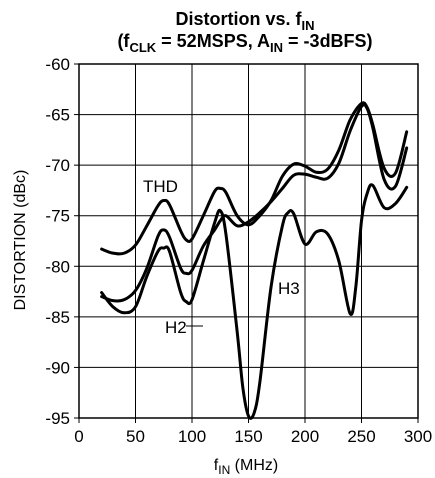  What do you see at coordinates (276, 47) in the screenshot?
I see `chart-title-line2-sub2: IN` at bounding box center [276, 47].